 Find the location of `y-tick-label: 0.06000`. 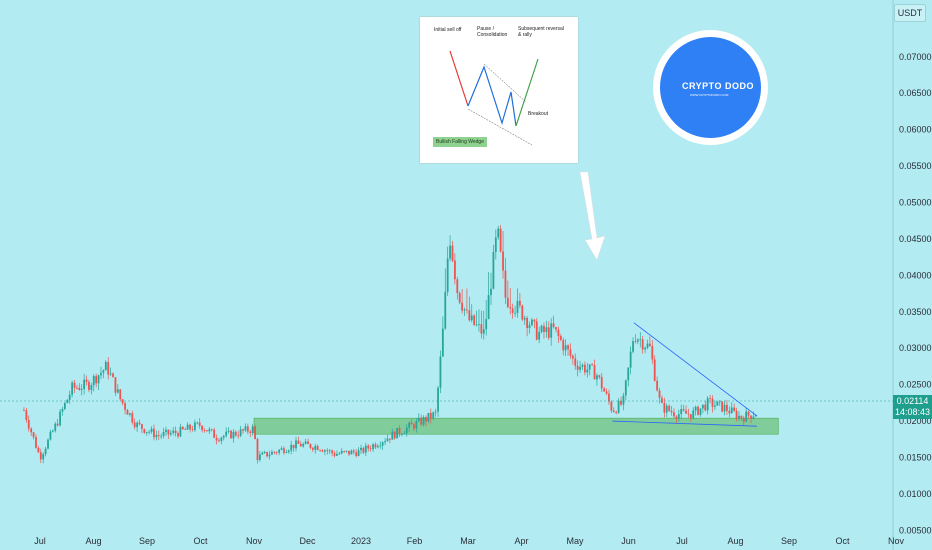

y-tick-label: 0.06000 is located at coordinates (915, 130).